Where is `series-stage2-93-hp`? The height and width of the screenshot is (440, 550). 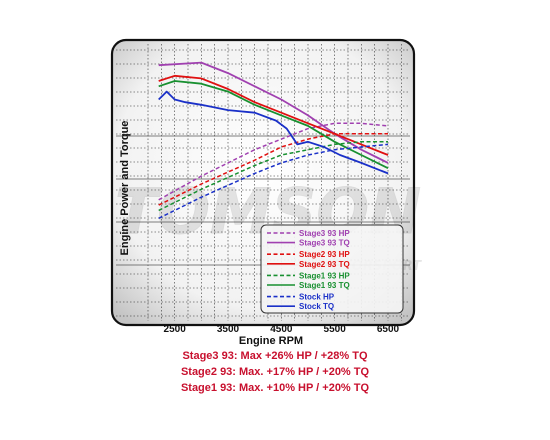
series-stage2-93-hp is located at coordinates (273, 169).